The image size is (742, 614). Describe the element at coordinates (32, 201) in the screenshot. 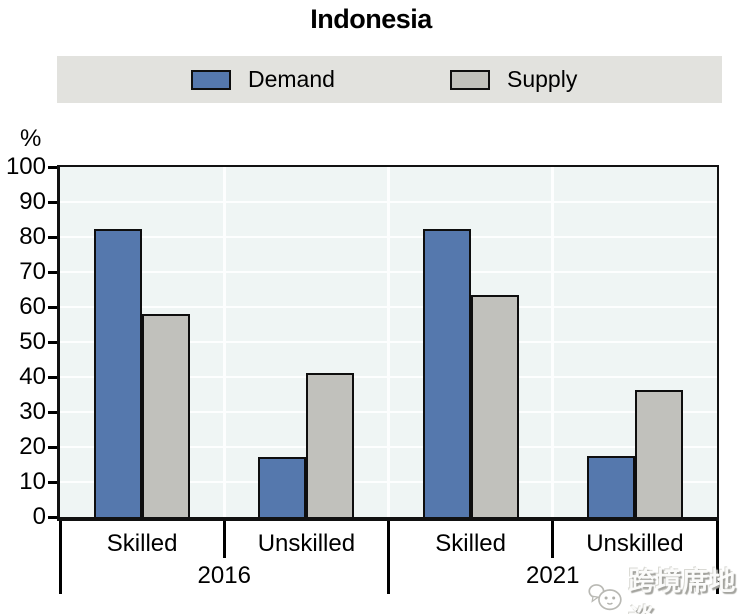

I see `y-tick-label-90: 90` at that location.